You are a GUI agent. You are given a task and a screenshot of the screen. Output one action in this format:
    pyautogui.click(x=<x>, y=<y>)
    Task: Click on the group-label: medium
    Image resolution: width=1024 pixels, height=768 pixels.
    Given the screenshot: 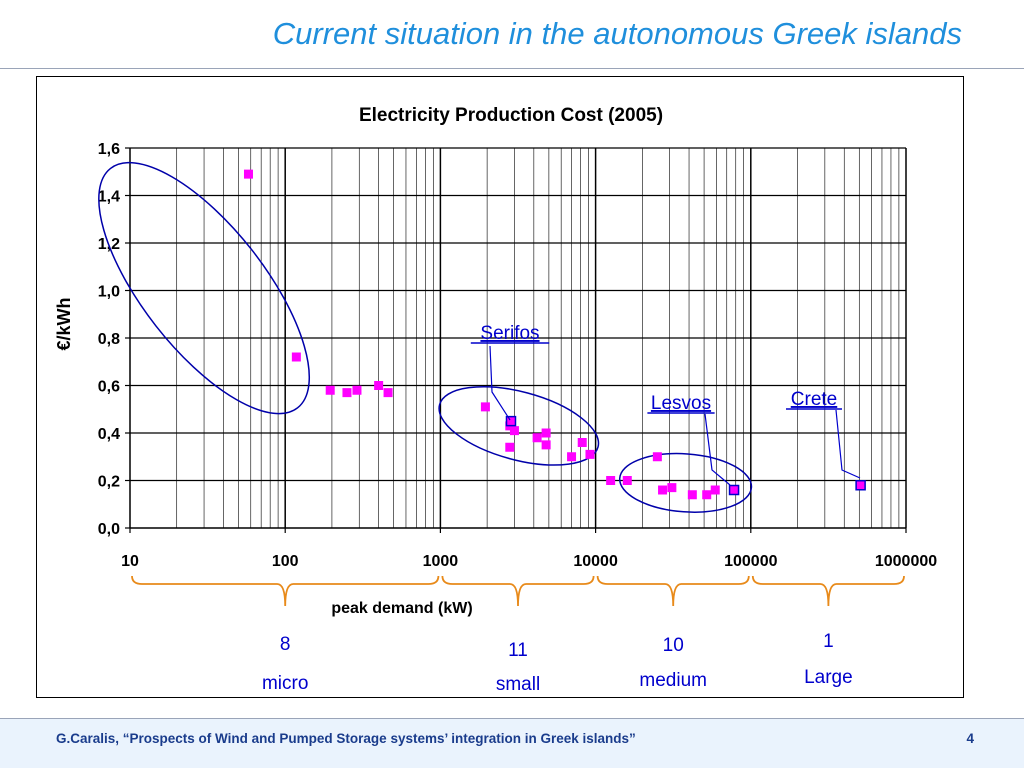 What is the action you would take?
    pyautogui.click(x=673, y=680)
    